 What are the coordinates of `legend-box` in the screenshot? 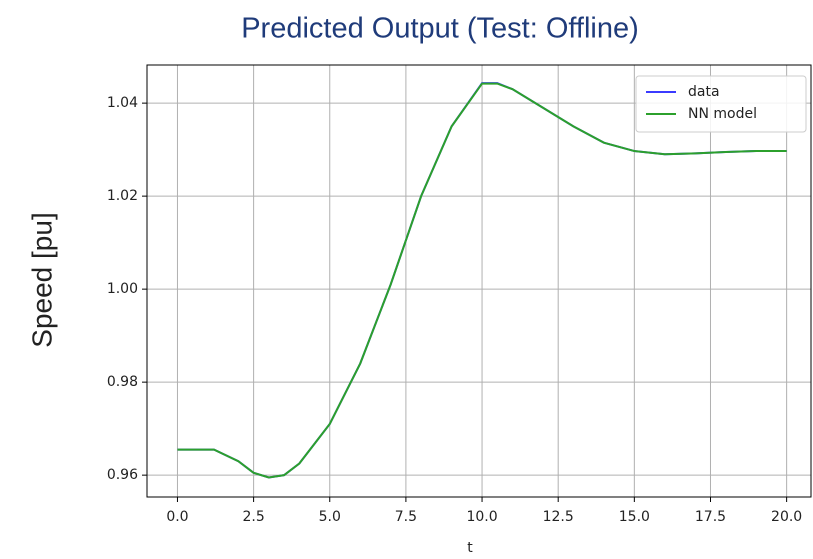 It's located at (721, 104).